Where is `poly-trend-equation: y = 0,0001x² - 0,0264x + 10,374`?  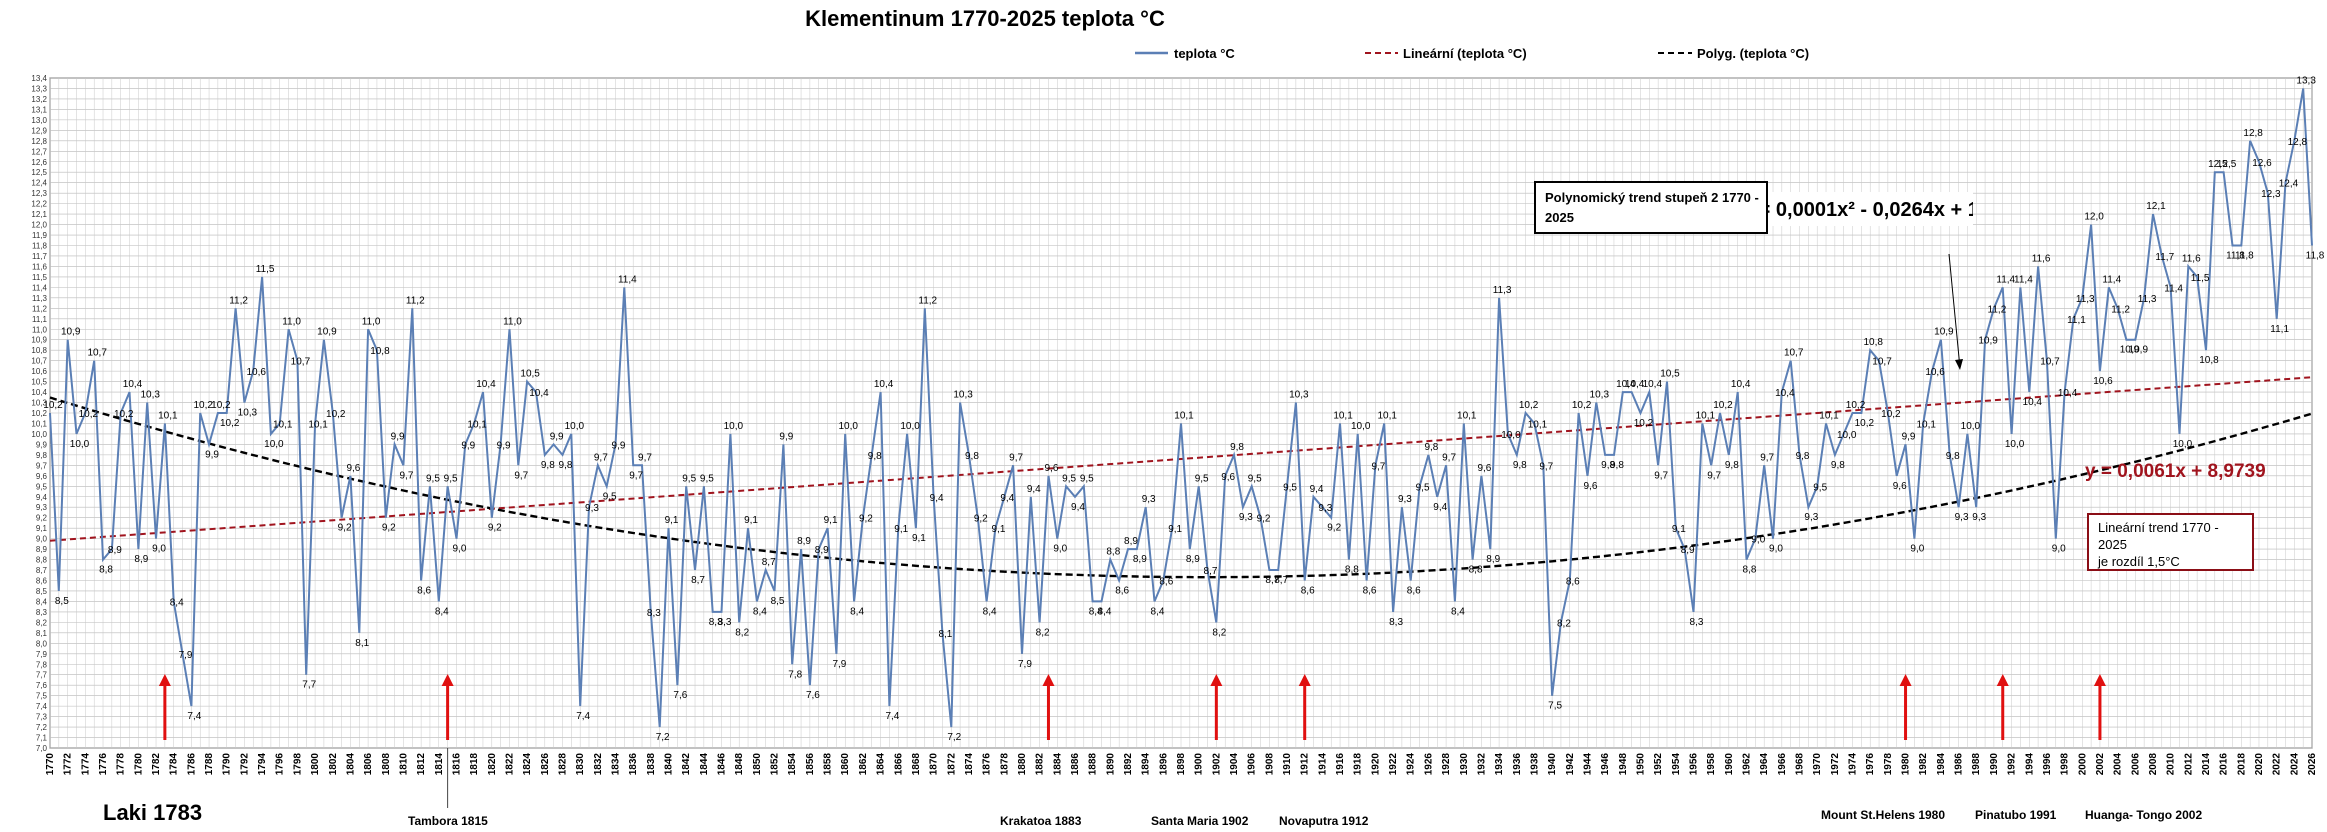 poly-trend-equation: y = 0,0001x² - 0,0264x + 10,374 is located at coordinates (1886, 210).